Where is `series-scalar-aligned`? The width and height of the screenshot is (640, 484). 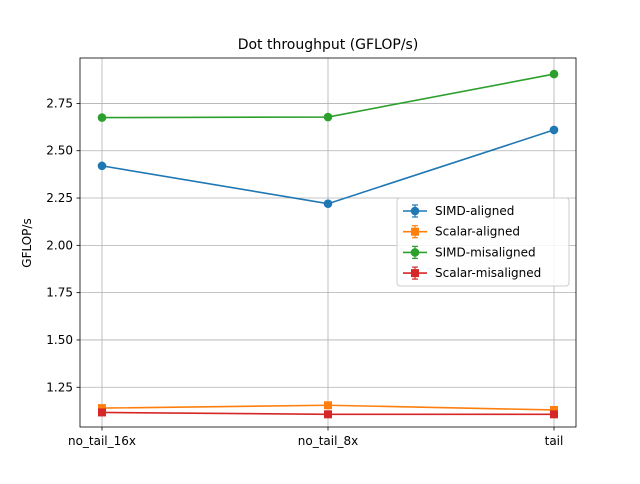 series-scalar-aligned is located at coordinates (328, 407).